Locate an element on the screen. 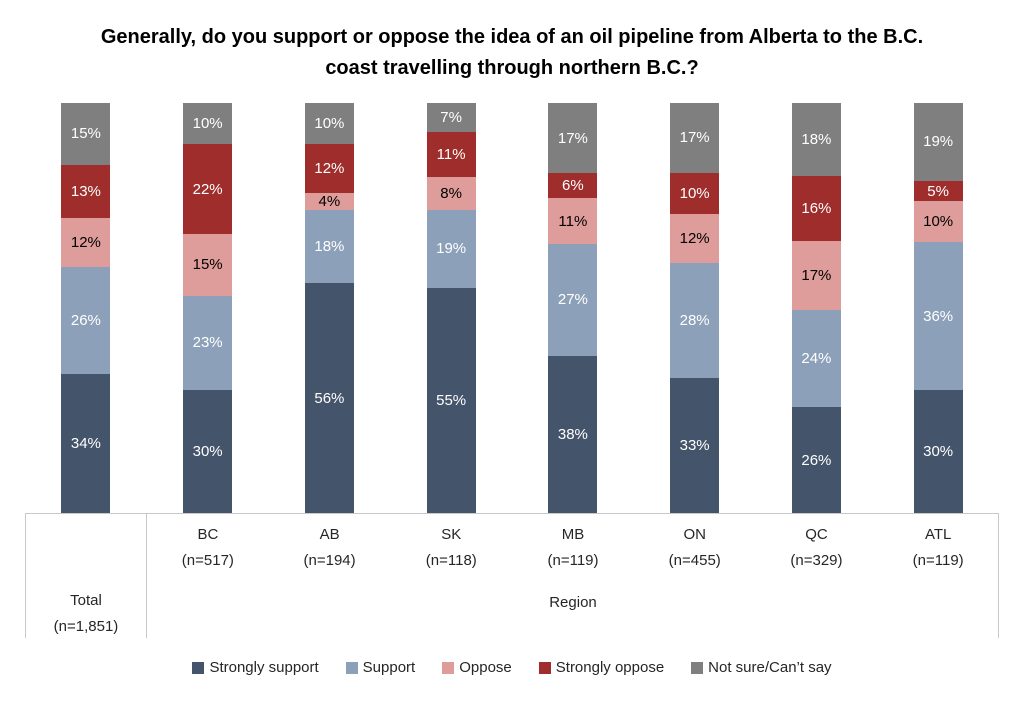 This screenshot has height=703, width=1024. category-label-sk: SK (n=118) is located at coordinates (451, 548).